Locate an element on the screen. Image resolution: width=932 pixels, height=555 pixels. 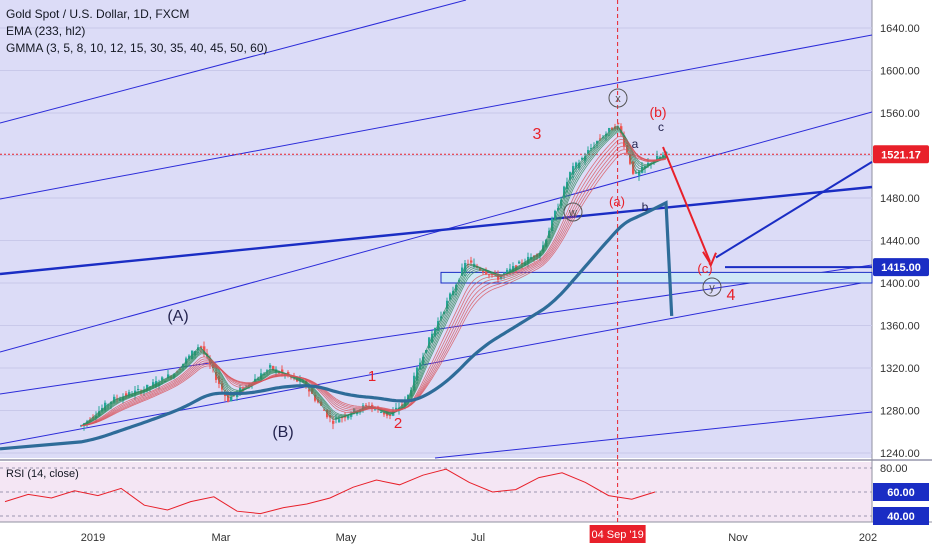
rsi-title: RSI (14, close) is located at coordinates (42, 474).